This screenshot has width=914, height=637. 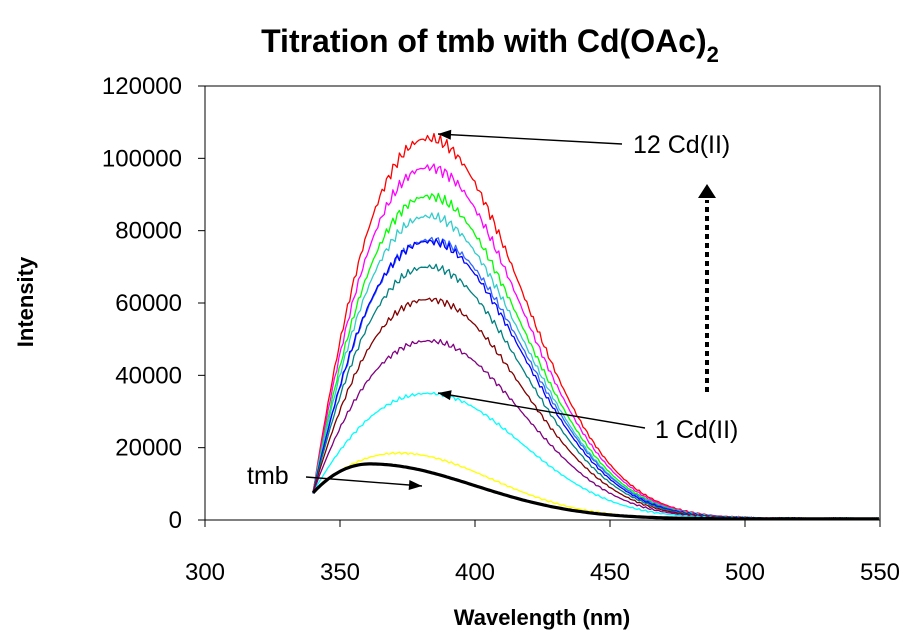 I want to click on x-tick-label: 550, so click(x=880, y=572).